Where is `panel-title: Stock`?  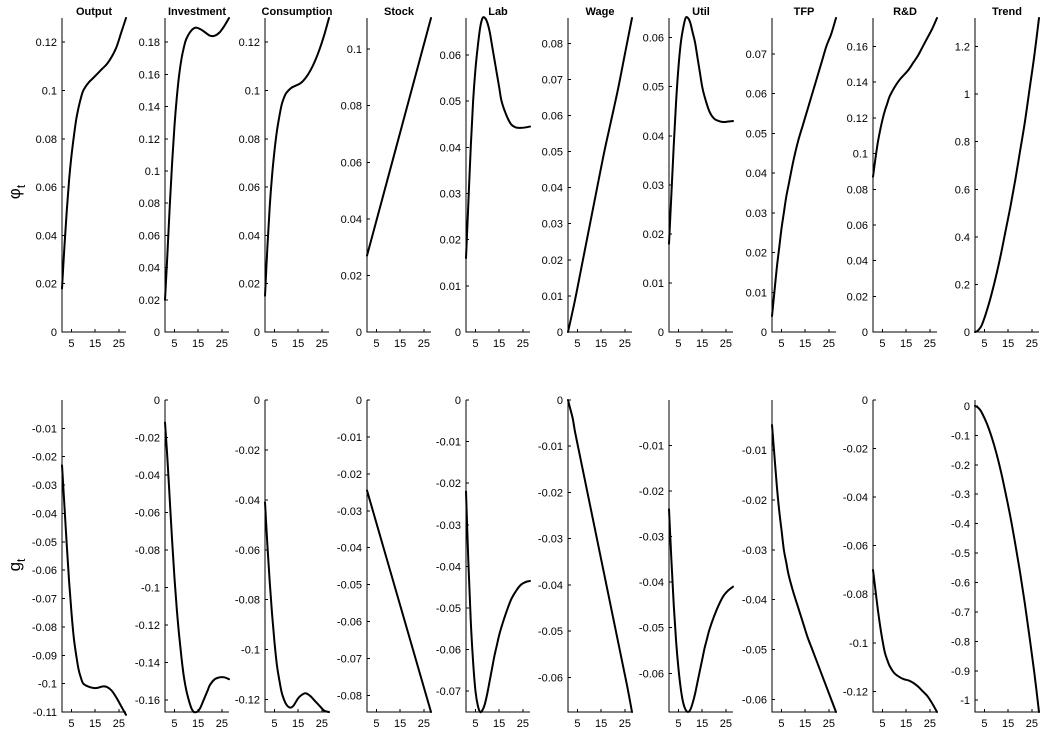 panel-title: Stock is located at coordinates (399, 12).